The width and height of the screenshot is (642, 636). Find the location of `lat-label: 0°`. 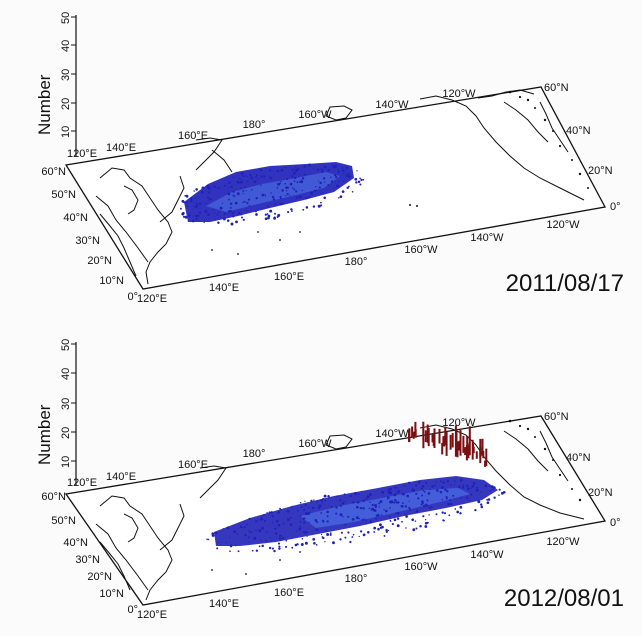

lat-label: 0° is located at coordinates (132, 610).